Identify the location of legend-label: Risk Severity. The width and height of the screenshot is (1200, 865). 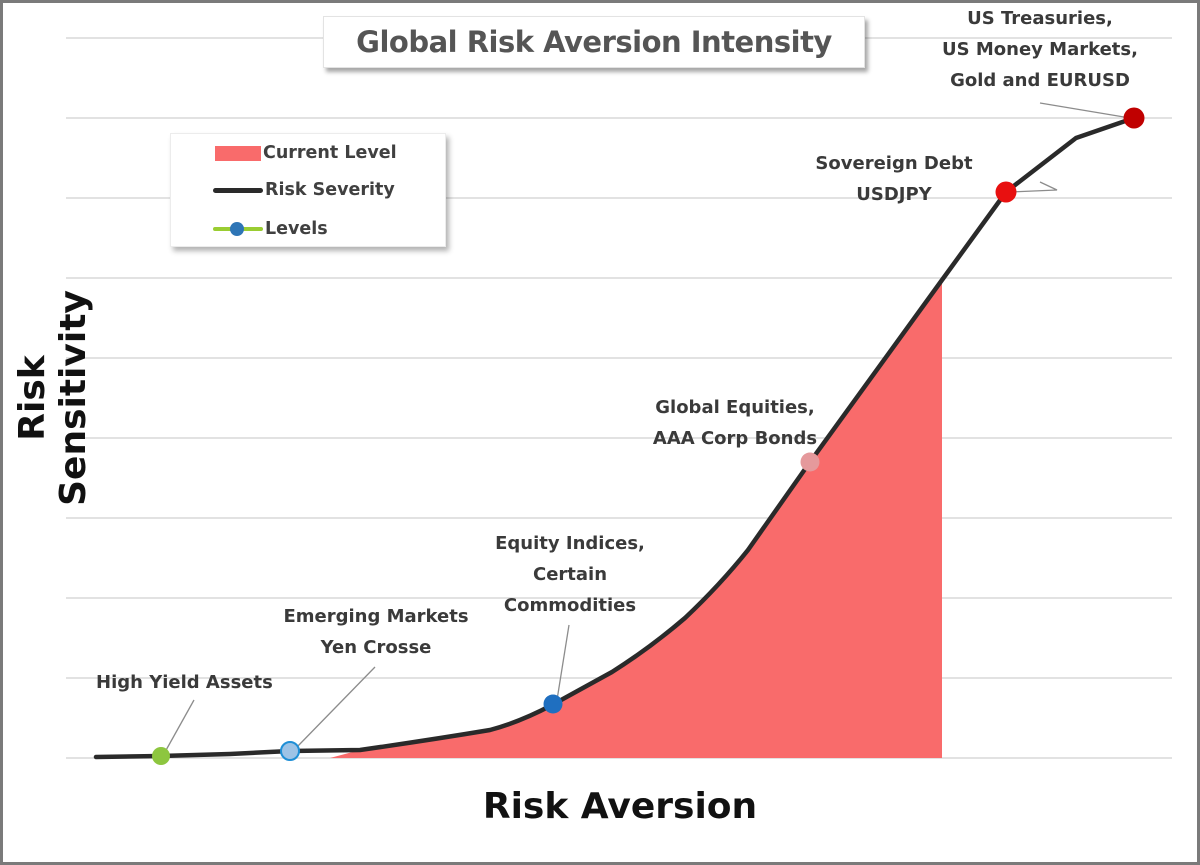
(330, 190).